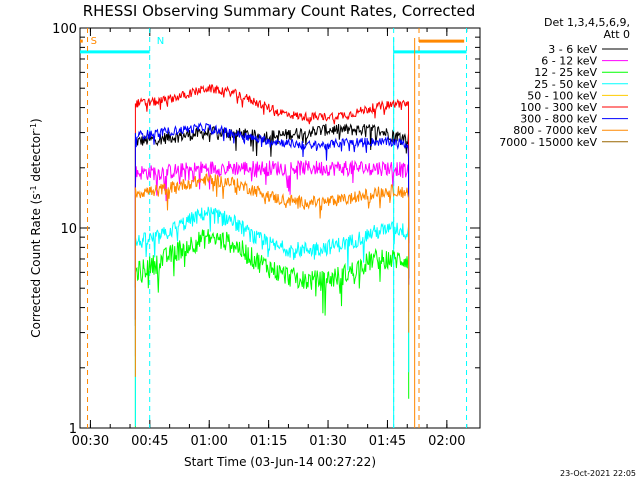  Describe the element at coordinates (268, 441) in the screenshot. I see `x-tick-label: 01:15` at that location.